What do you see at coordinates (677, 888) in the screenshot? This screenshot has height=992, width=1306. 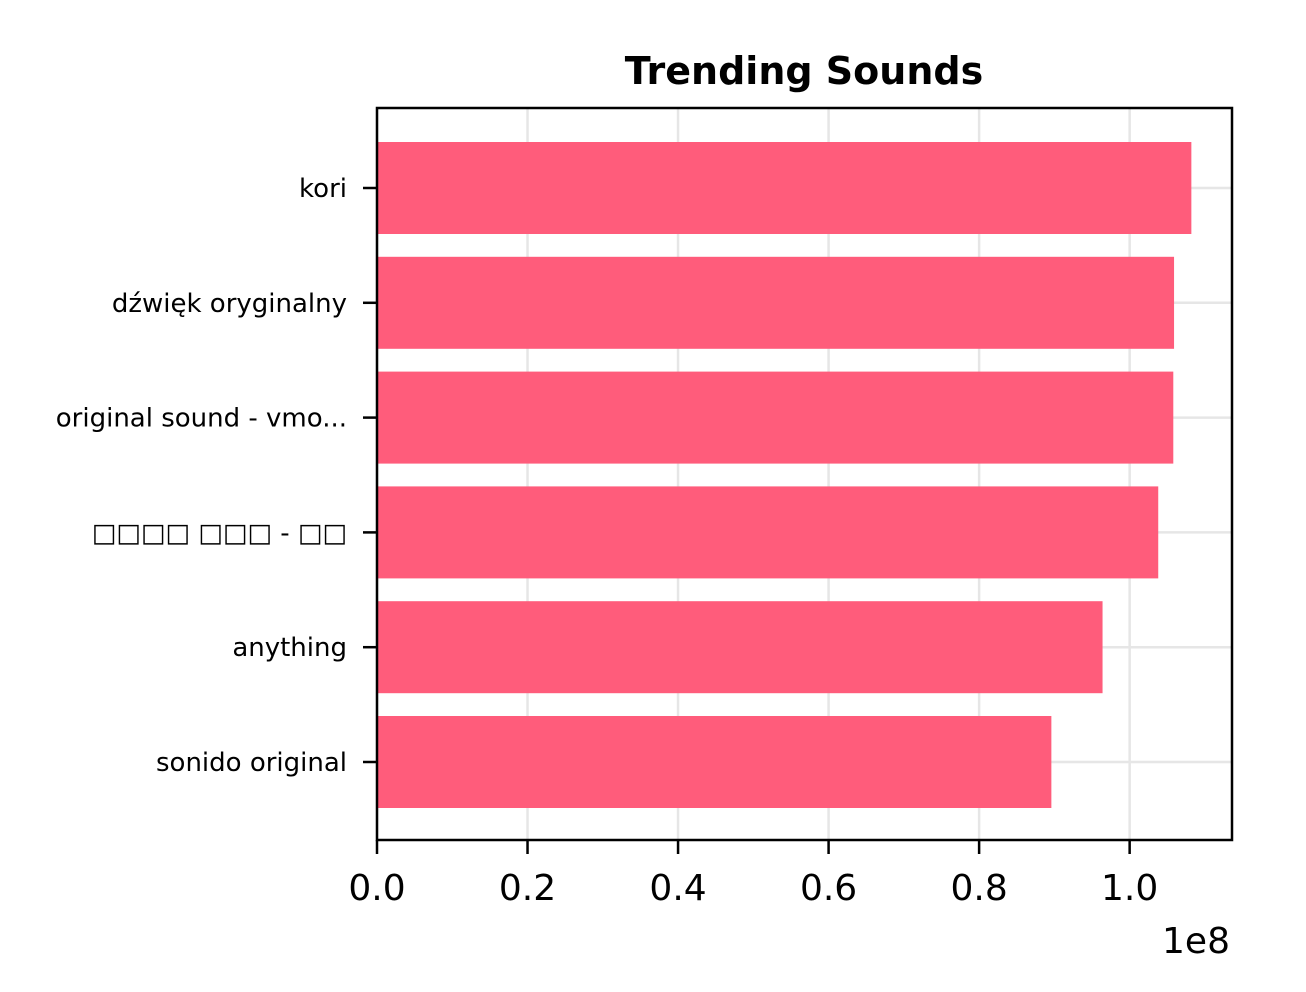 I see `x-tick-label: 0.4` at bounding box center [677, 888].